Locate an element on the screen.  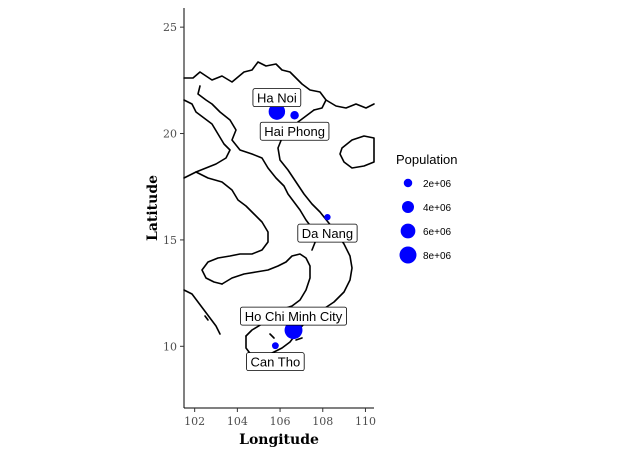
city-label-text: Hai Phong is located at coordinates (294, 131).